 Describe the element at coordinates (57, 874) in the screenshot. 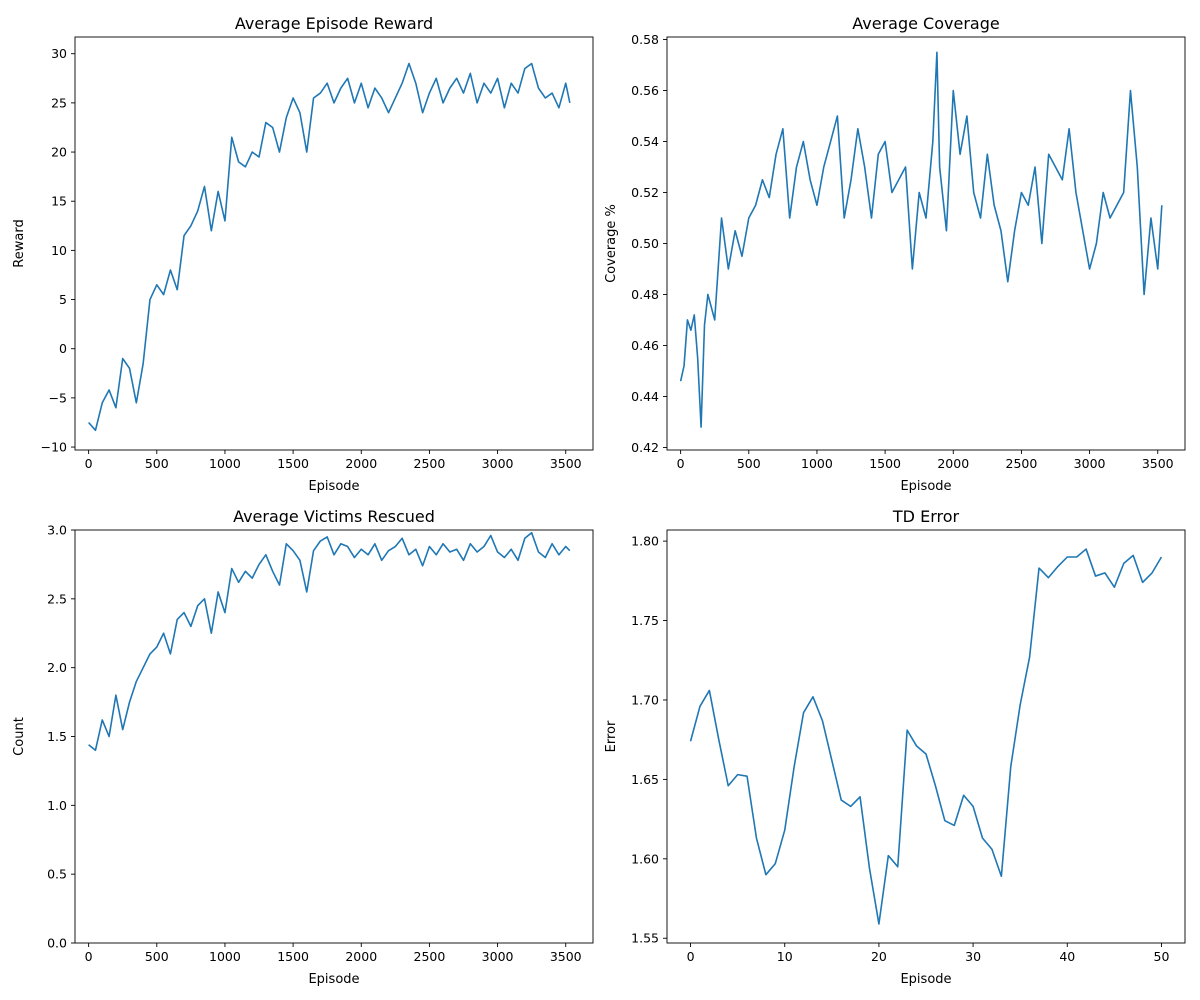

I see `y-tick-label: 0.5` at that location.